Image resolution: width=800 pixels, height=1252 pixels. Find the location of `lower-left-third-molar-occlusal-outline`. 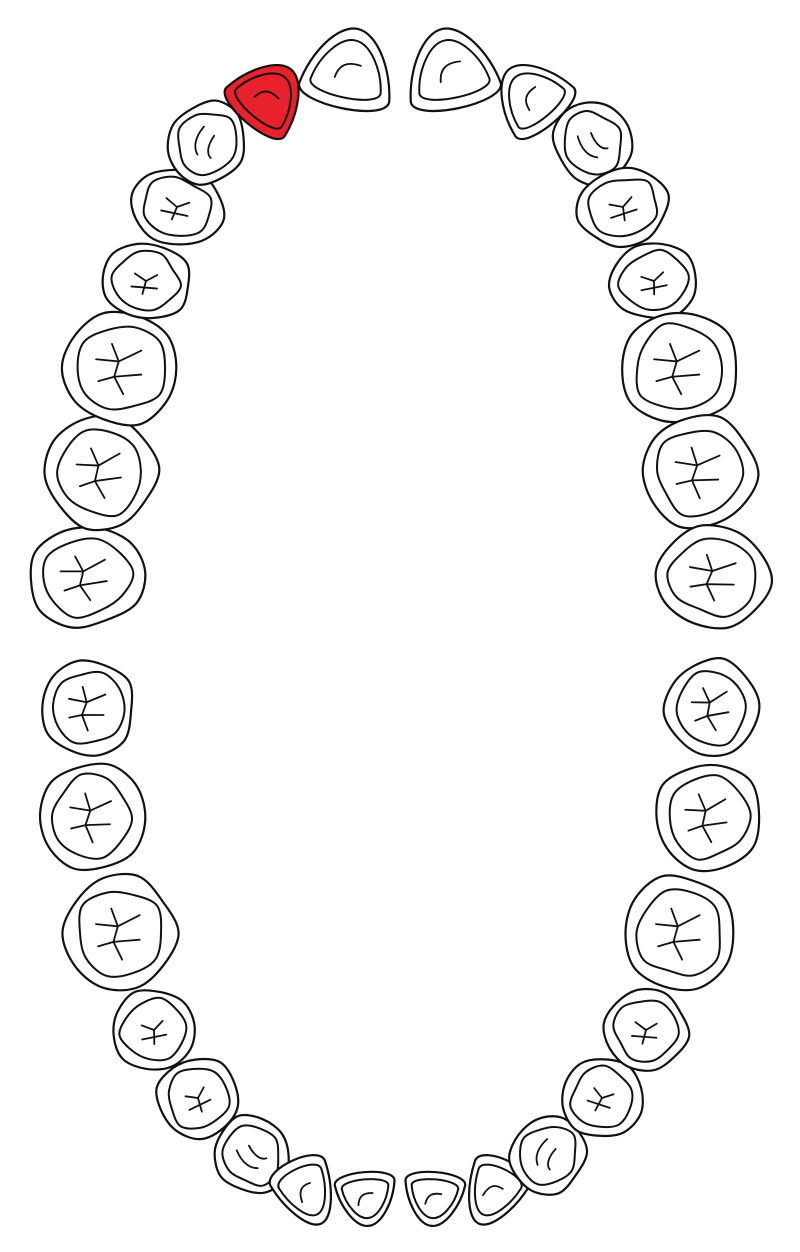

lower-left-third-molar-occlusal-outline is located at coordinates (711, 708).